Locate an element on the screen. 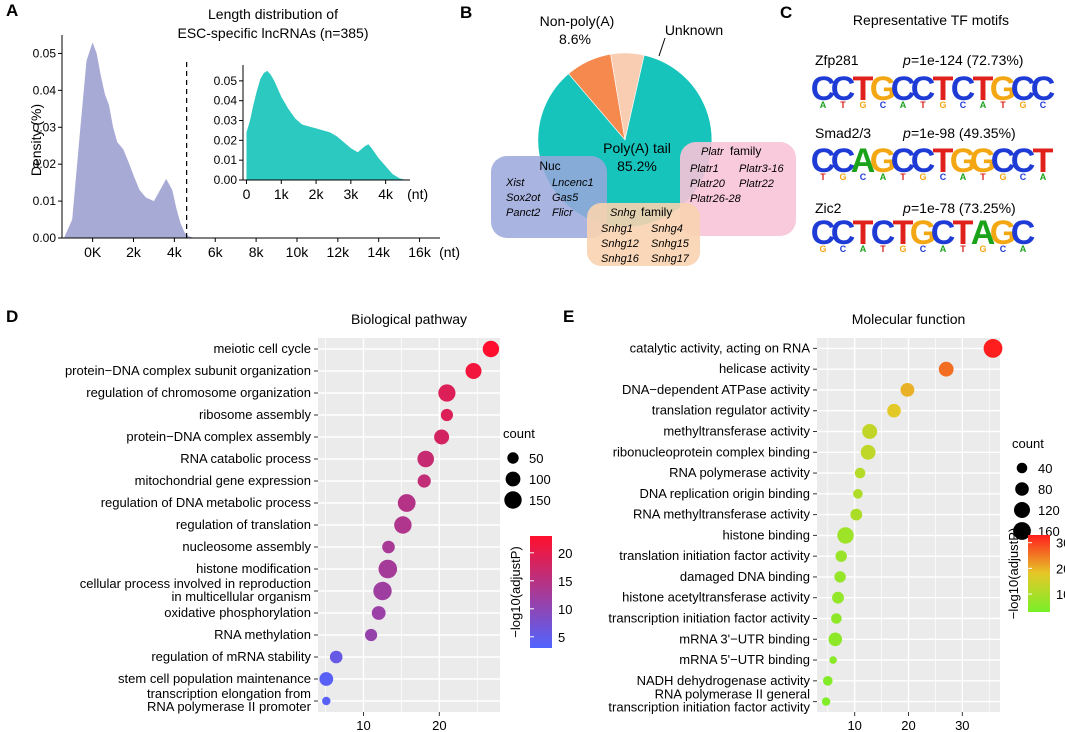 Image resolution: width=1065 pixels, height=732 pixels. motif-name: Zfp281 is located at coordinates (837, 60).